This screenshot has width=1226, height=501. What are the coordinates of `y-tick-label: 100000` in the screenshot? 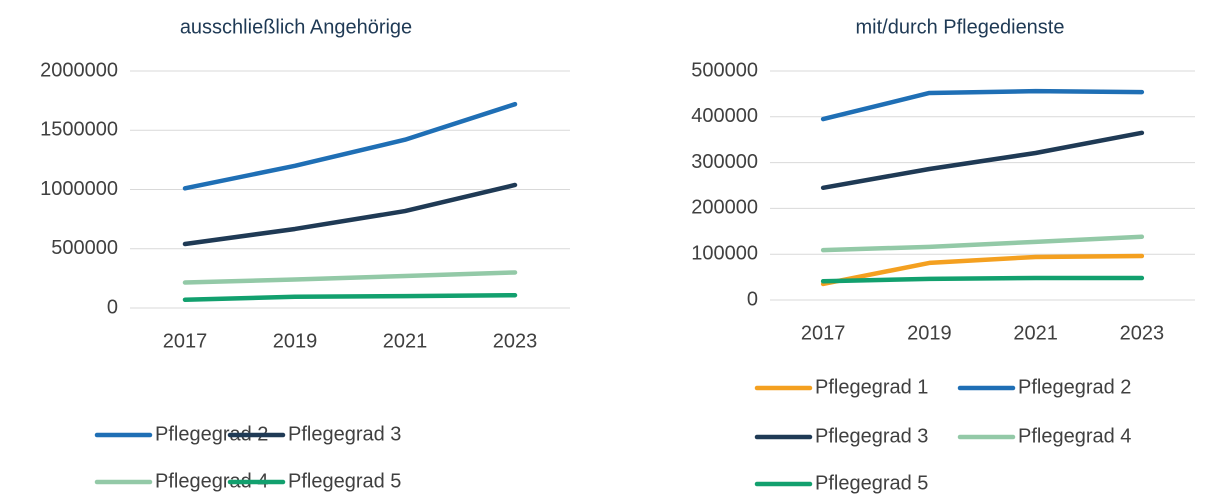 It's located at (724, 253).